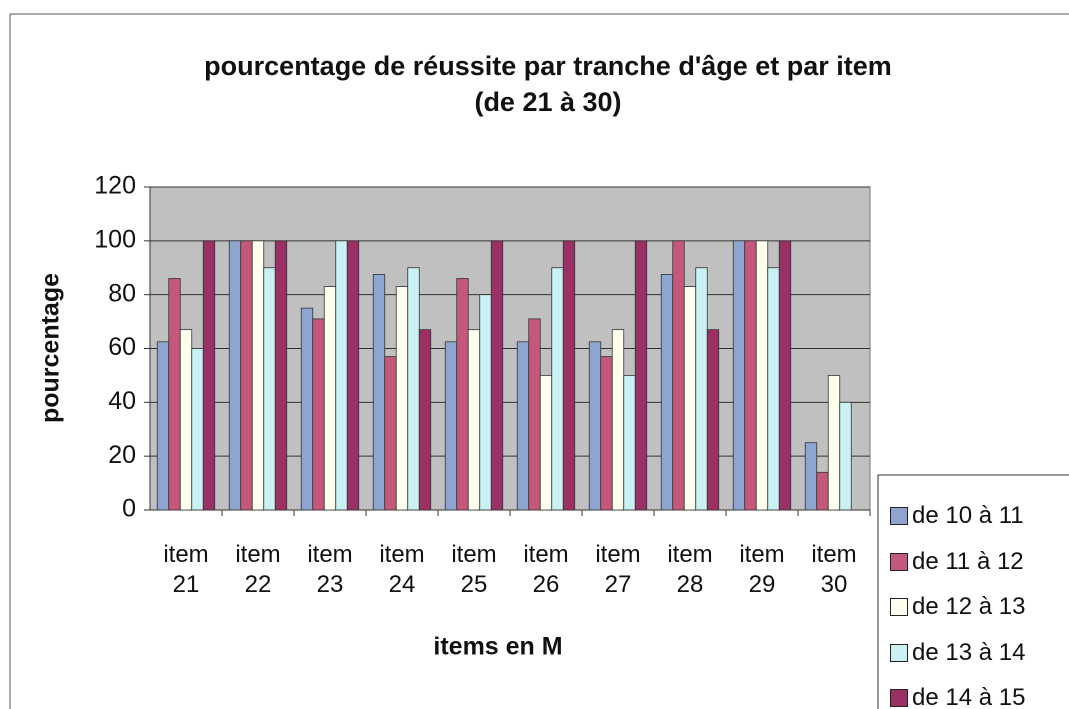 The width and height of the screenshot is (1069, 709). I want to click on x-axis-label: items en M, so click(497, 647).